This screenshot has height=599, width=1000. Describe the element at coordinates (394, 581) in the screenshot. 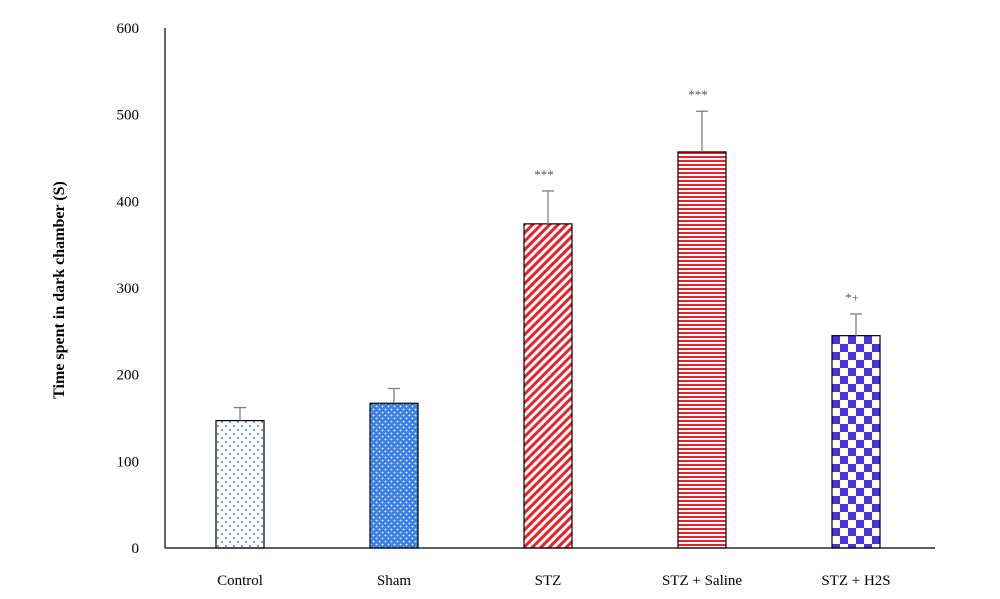

I see `x-tick-label: Sham` at that location.